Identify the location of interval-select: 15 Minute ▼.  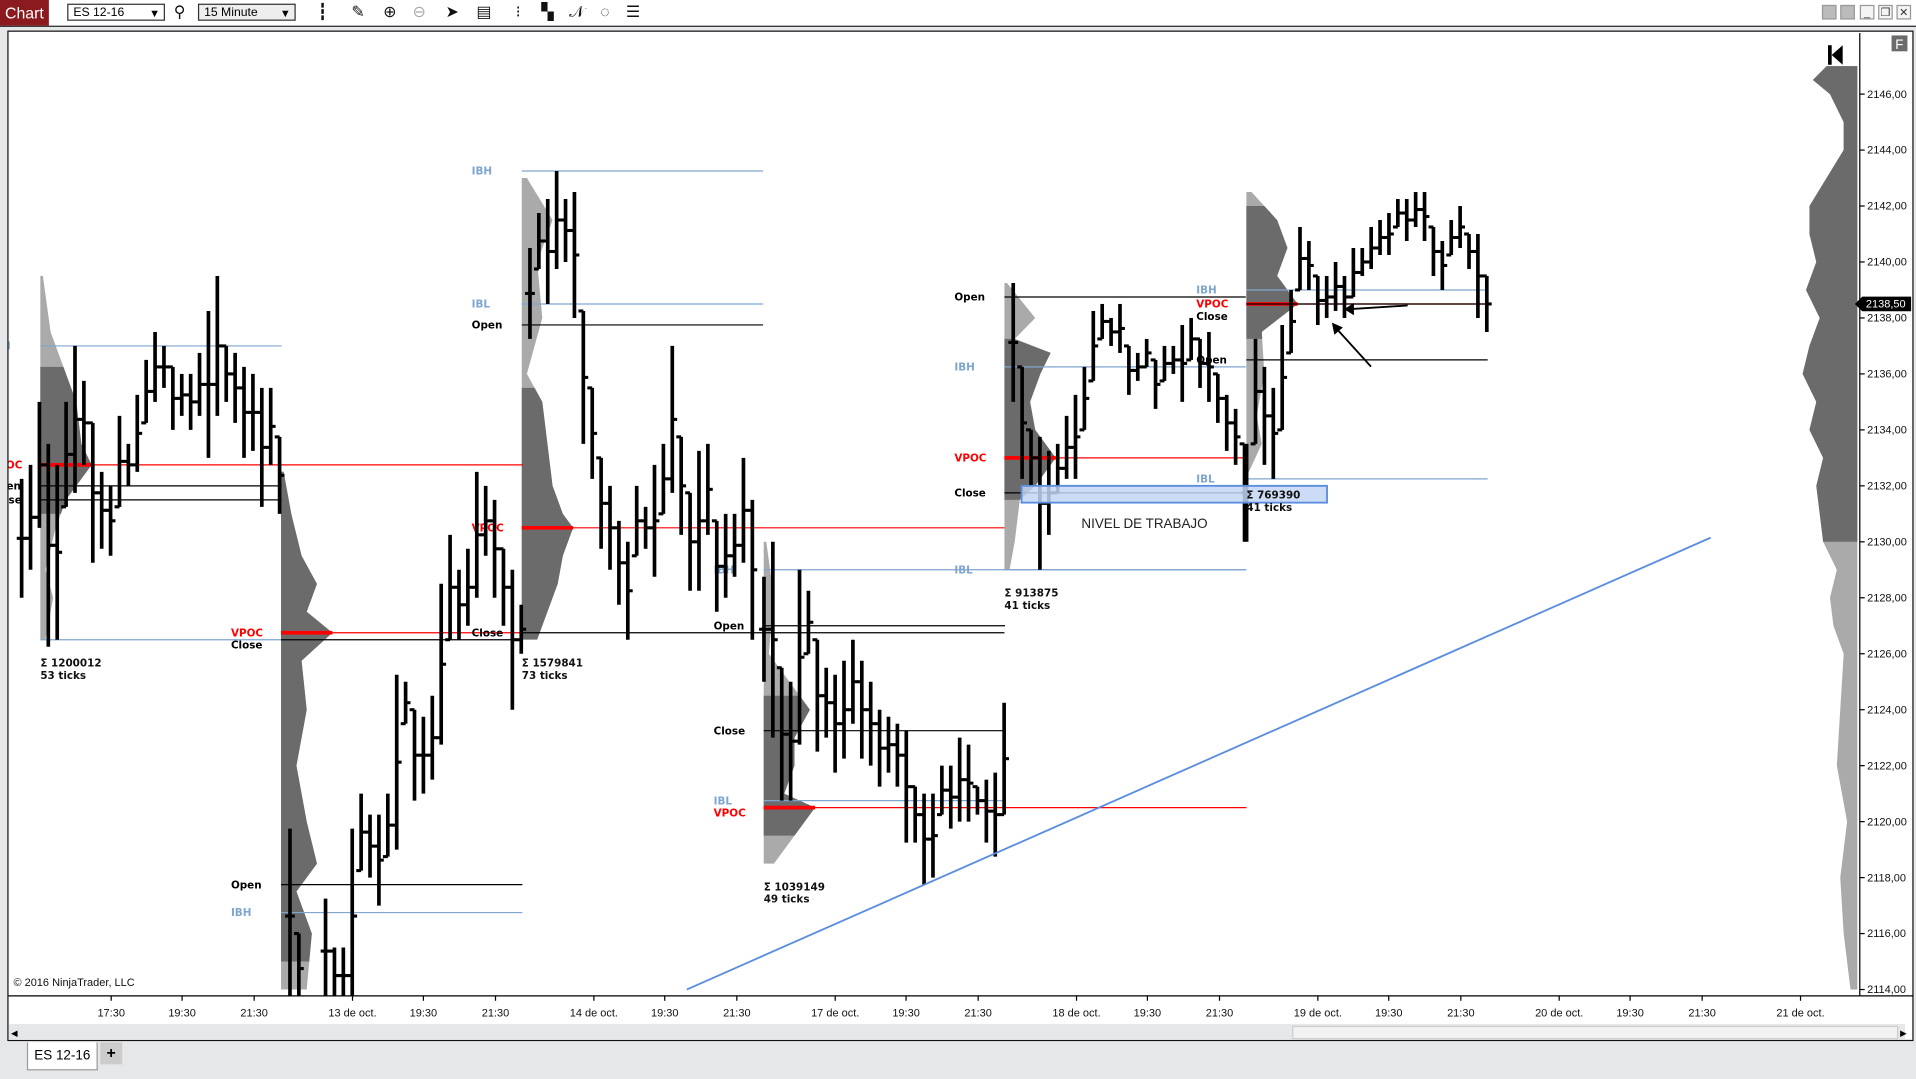
(246, 12).